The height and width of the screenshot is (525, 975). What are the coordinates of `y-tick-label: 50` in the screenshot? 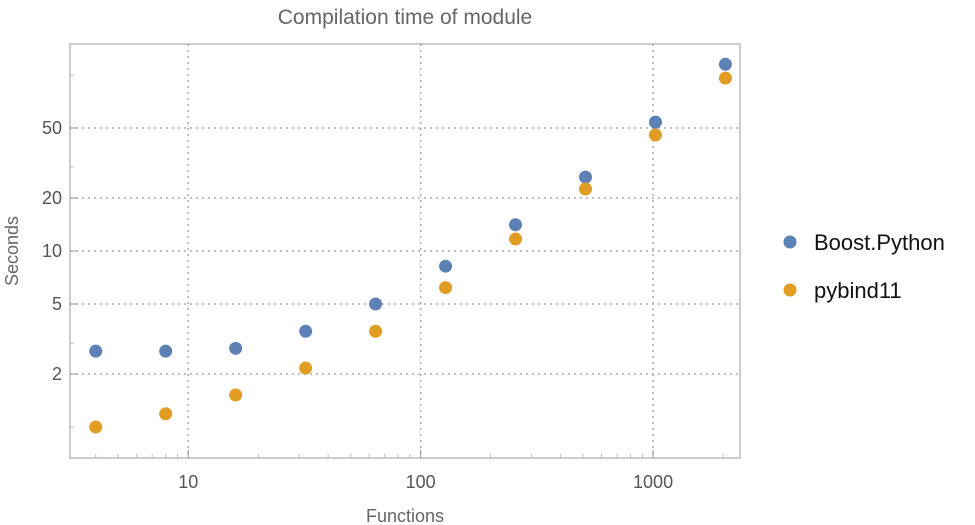 It's located at (52, 128).